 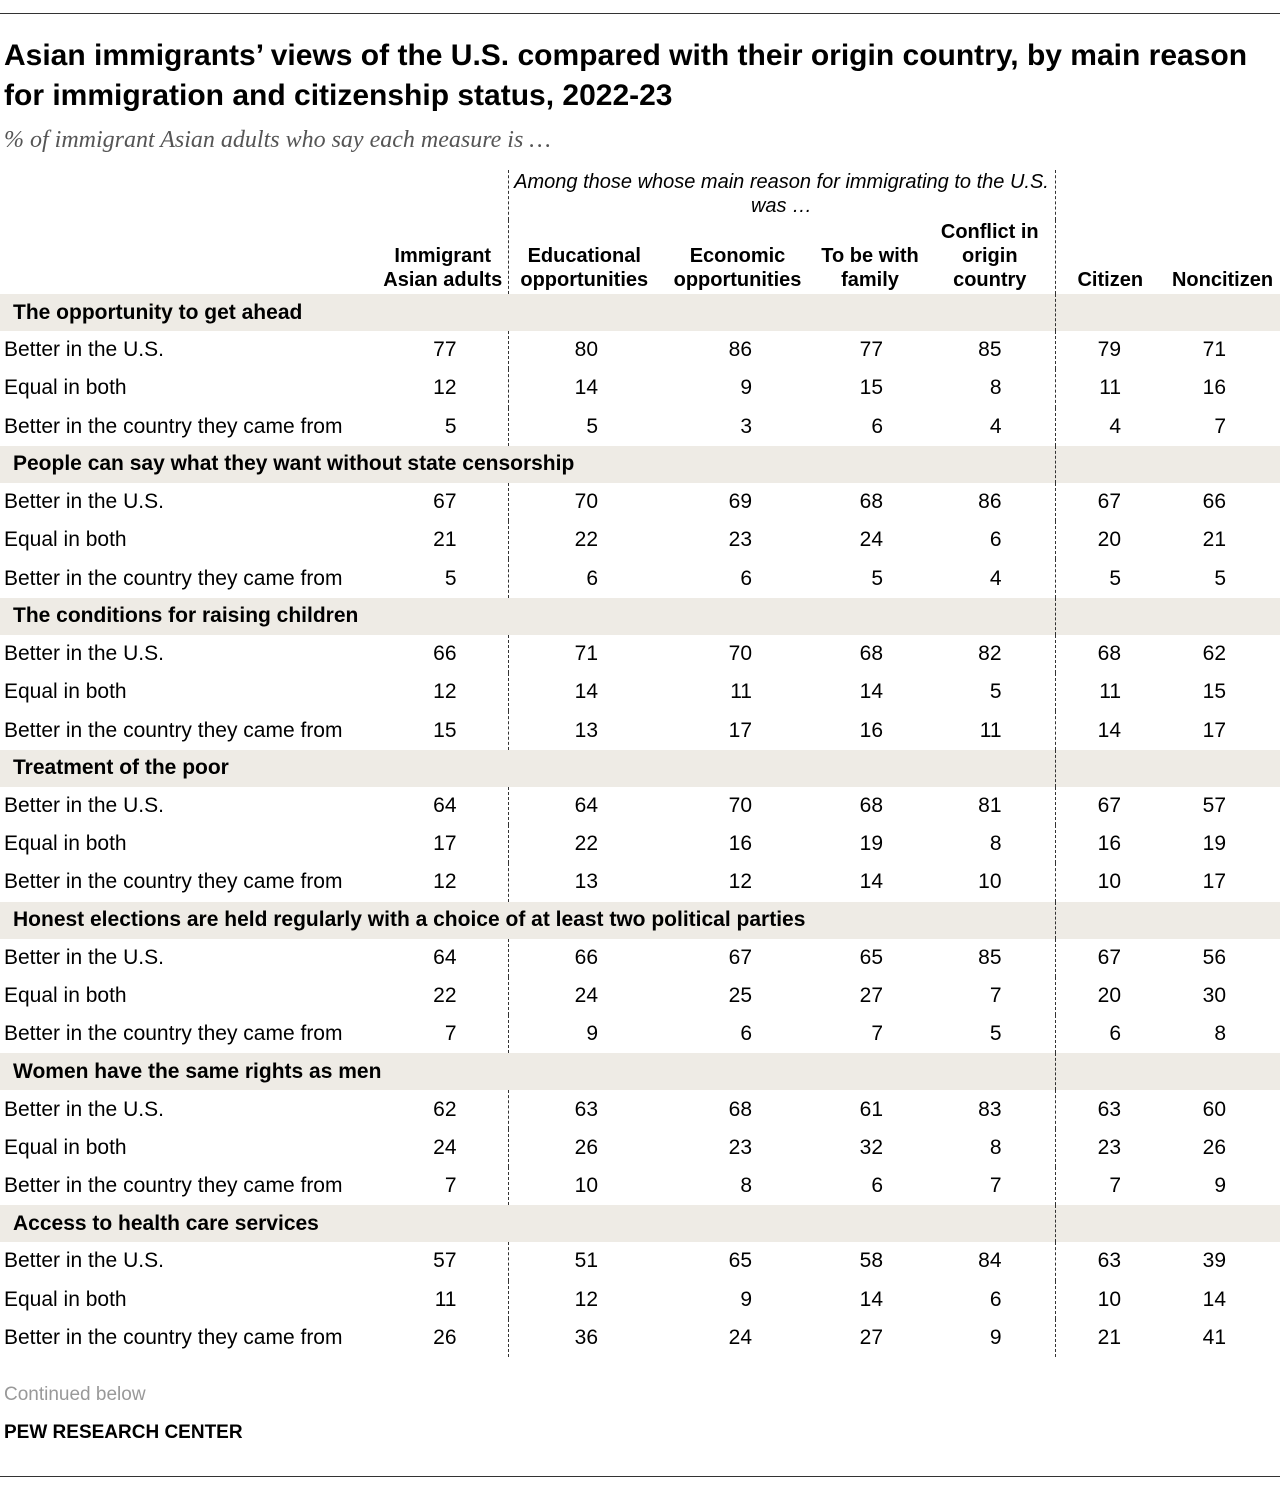 What do you see at coordinates (746, 426) in the screenshot?
I see `data-cell: 3` at bounding box center [746, 426].